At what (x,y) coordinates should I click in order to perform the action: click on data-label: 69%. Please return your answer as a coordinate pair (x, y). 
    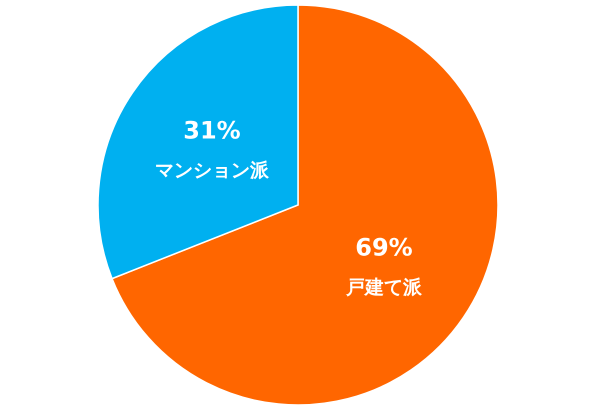
    Looking at the image, I should click on (384, 247).